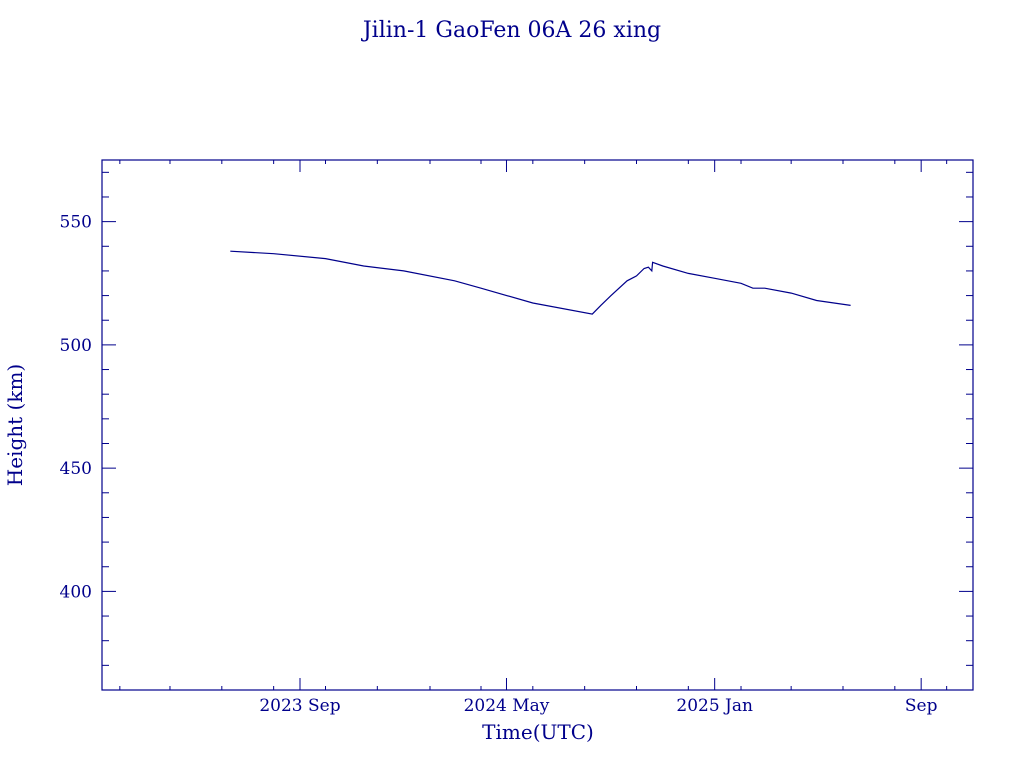  Describe the element at coordinates (598, 706) in the screenshot. I see `x-tick-labels: 2023 Sep 2024 May 2025 Jan Sep` at that location.